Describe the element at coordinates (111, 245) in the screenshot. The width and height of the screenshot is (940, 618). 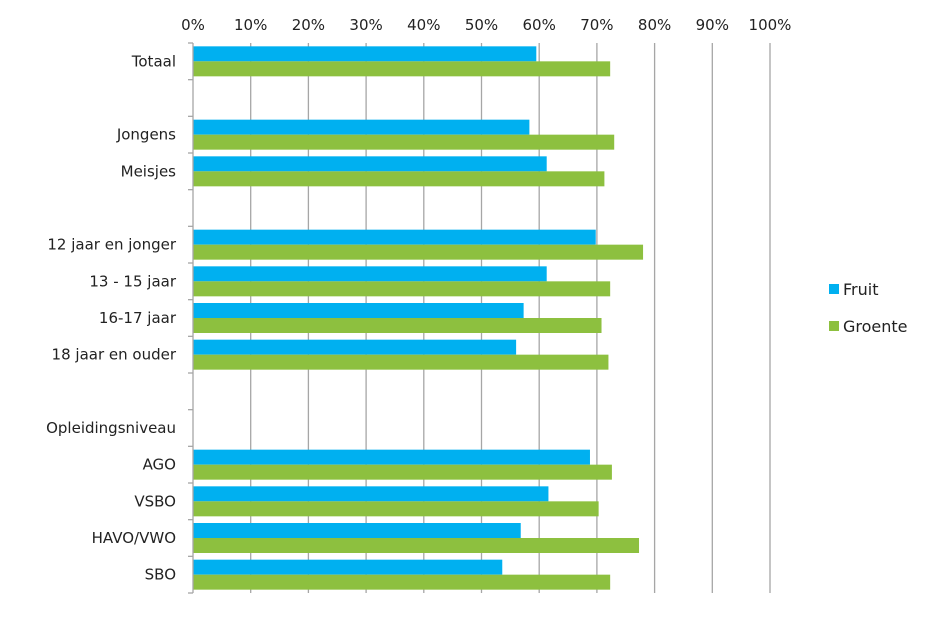
I see `category-label: 12 jaar en jonger` at that location.